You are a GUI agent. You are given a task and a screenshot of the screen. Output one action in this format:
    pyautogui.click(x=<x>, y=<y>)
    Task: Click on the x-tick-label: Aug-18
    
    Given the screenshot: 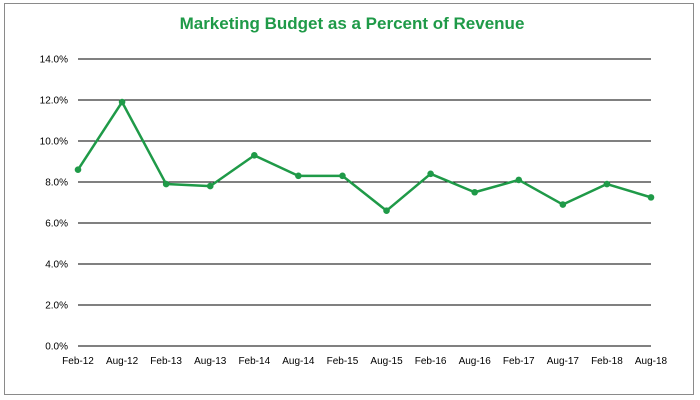 What is the action you would take?
    pyautogui.click(x=651, y=361)
    